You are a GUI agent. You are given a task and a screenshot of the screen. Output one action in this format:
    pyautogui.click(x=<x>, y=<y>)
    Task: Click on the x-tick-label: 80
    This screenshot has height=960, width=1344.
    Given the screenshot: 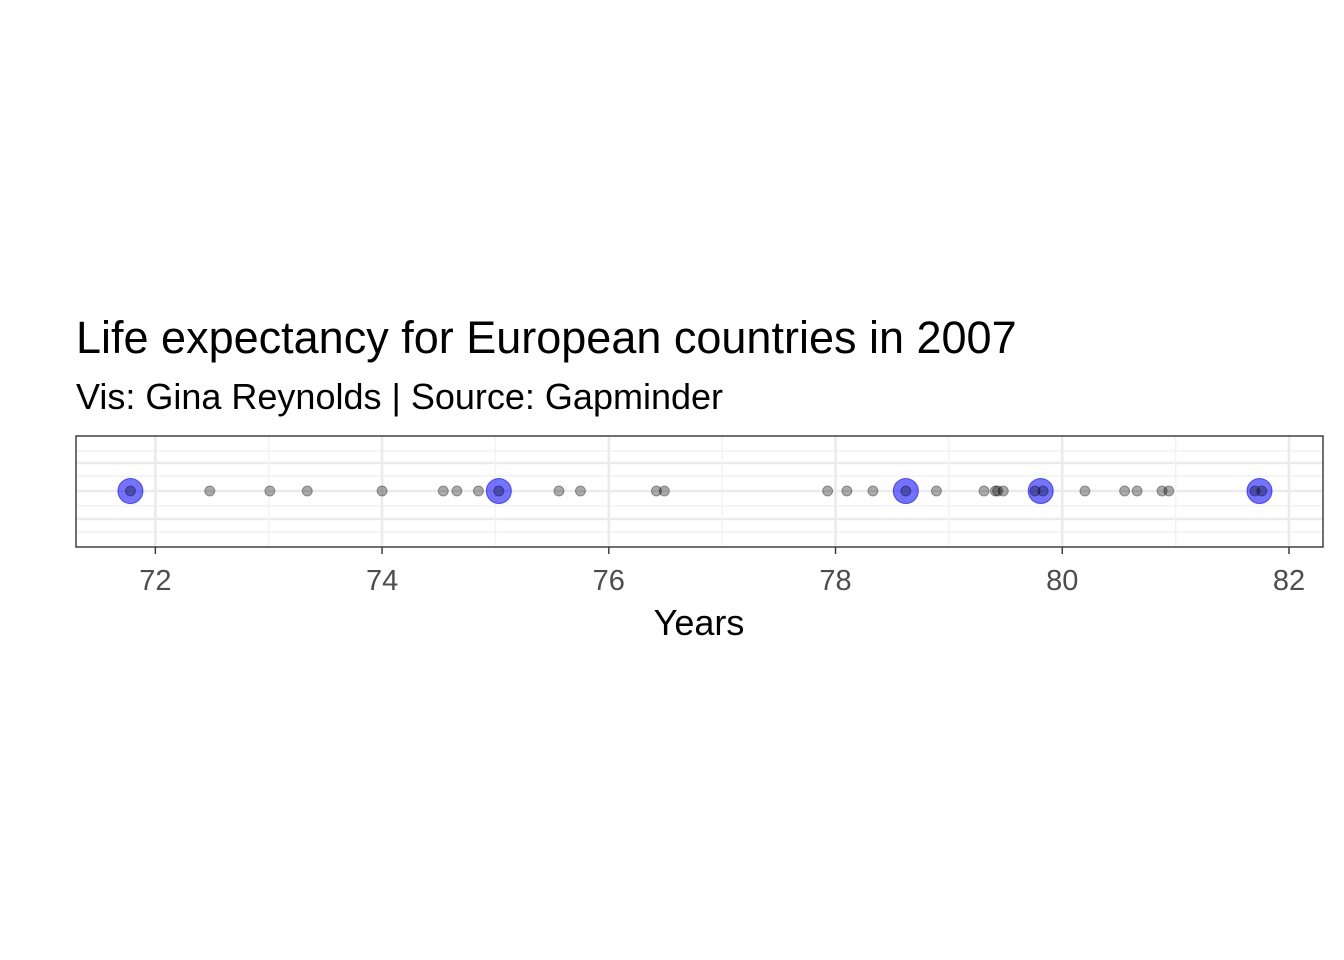 What is the action you would take?
    pyautogui.click(x=1062, y=581)
    